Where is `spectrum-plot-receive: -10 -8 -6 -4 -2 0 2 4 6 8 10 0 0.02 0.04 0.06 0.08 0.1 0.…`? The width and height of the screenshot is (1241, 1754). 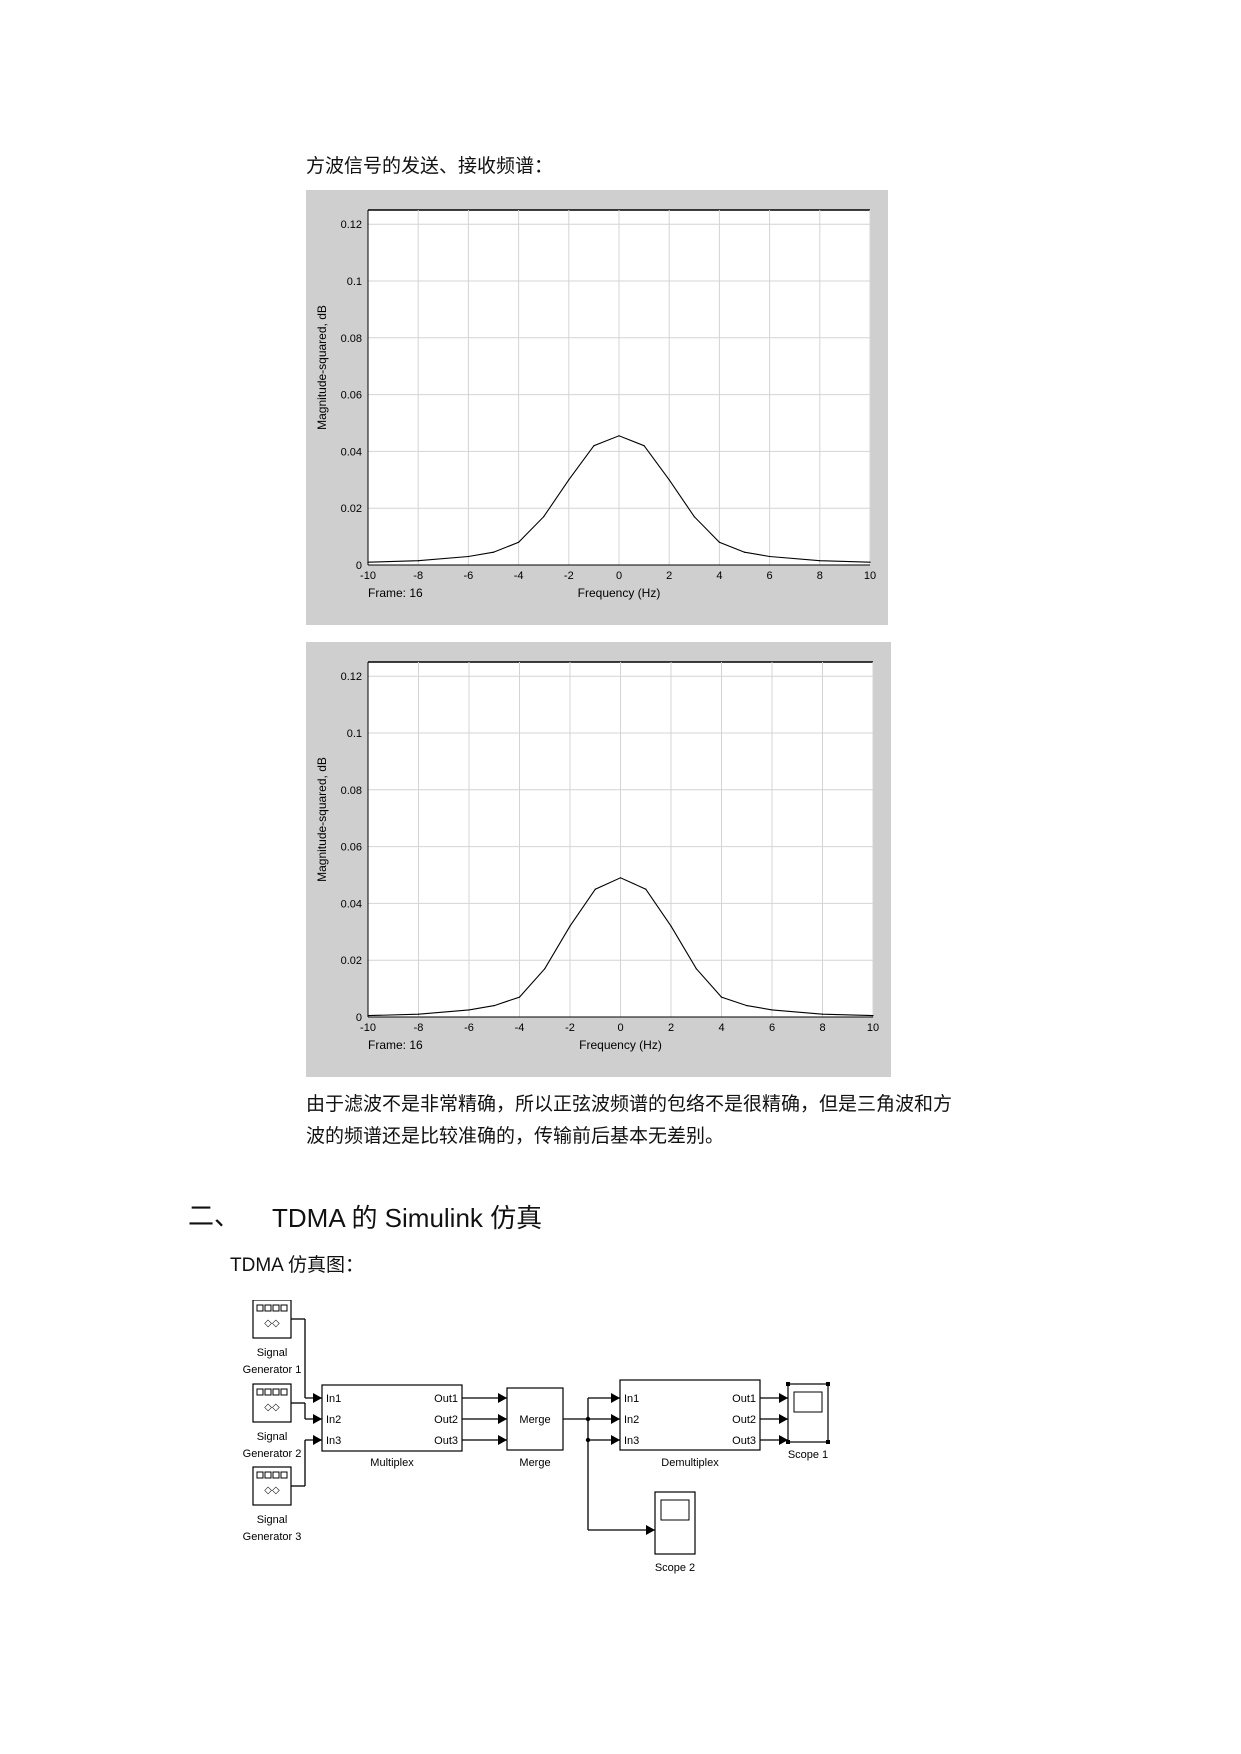
spectrum-plot-receive: -10 -8 -6 -4 -2 0 2 4 6 8 10 0 0.02 0.04 0.06 0.08 0.1 0.… is located at coordinates (598, 859).